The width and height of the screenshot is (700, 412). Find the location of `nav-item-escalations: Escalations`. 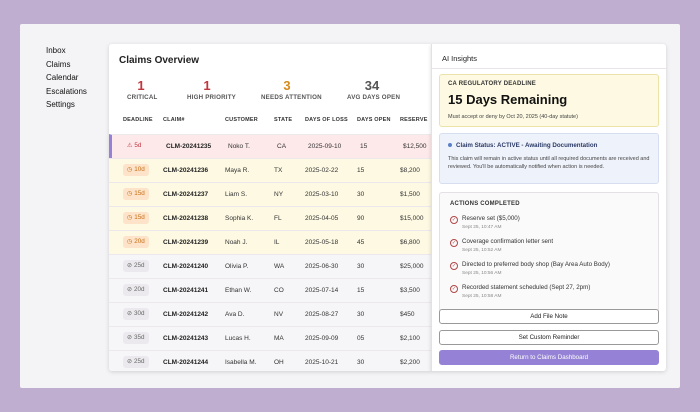

nav-item-escalations: Escalations is located at coordinates (66, 91).